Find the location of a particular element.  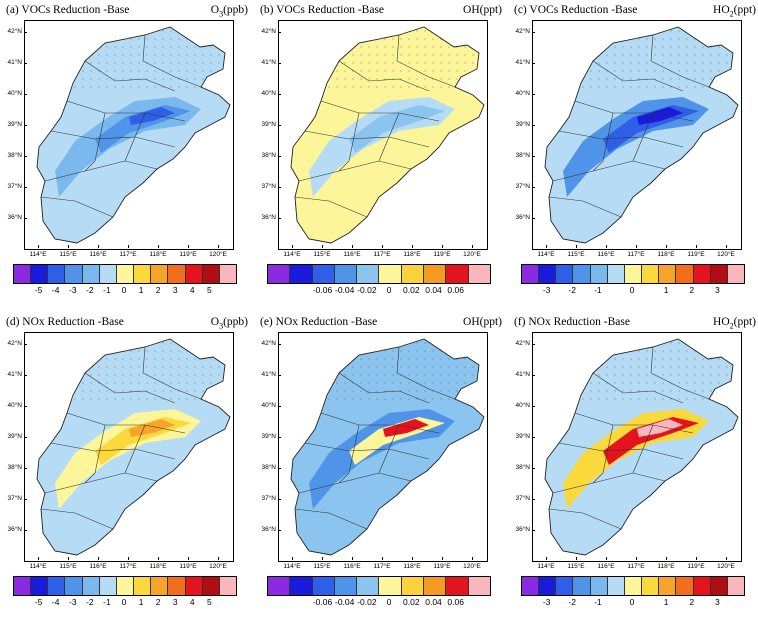

latitude-label: 37°N is located at coordinates (522, 498).